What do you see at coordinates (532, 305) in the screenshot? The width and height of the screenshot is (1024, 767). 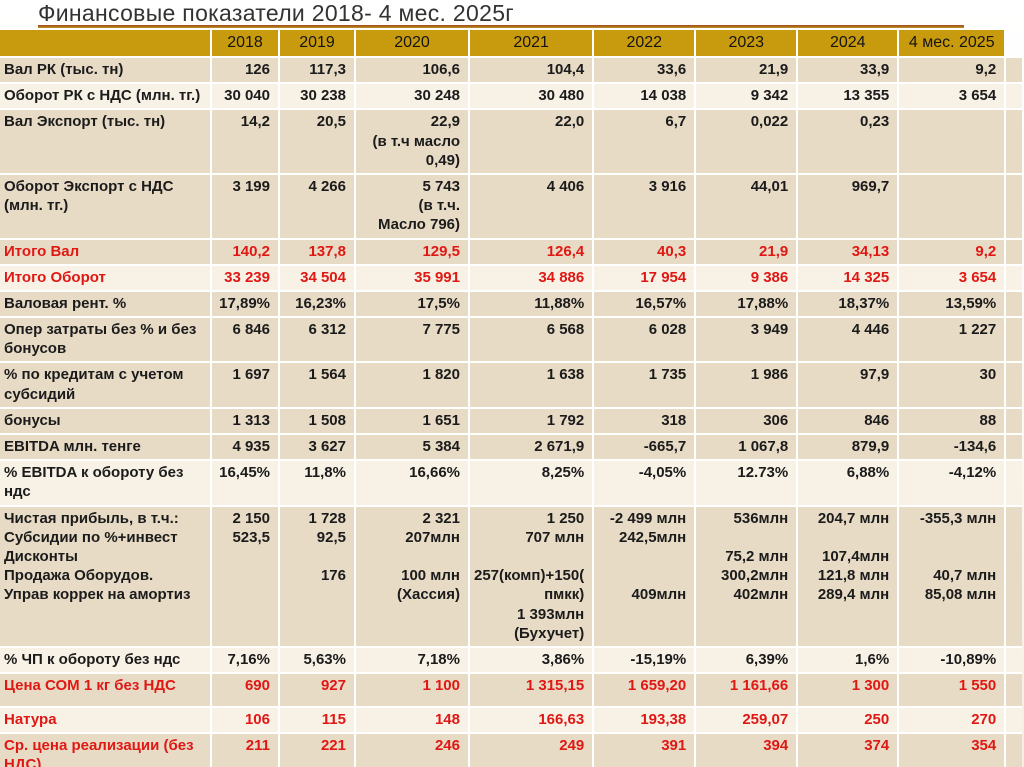 I see `cell: 11,88%` at bounding box center [532, 305].